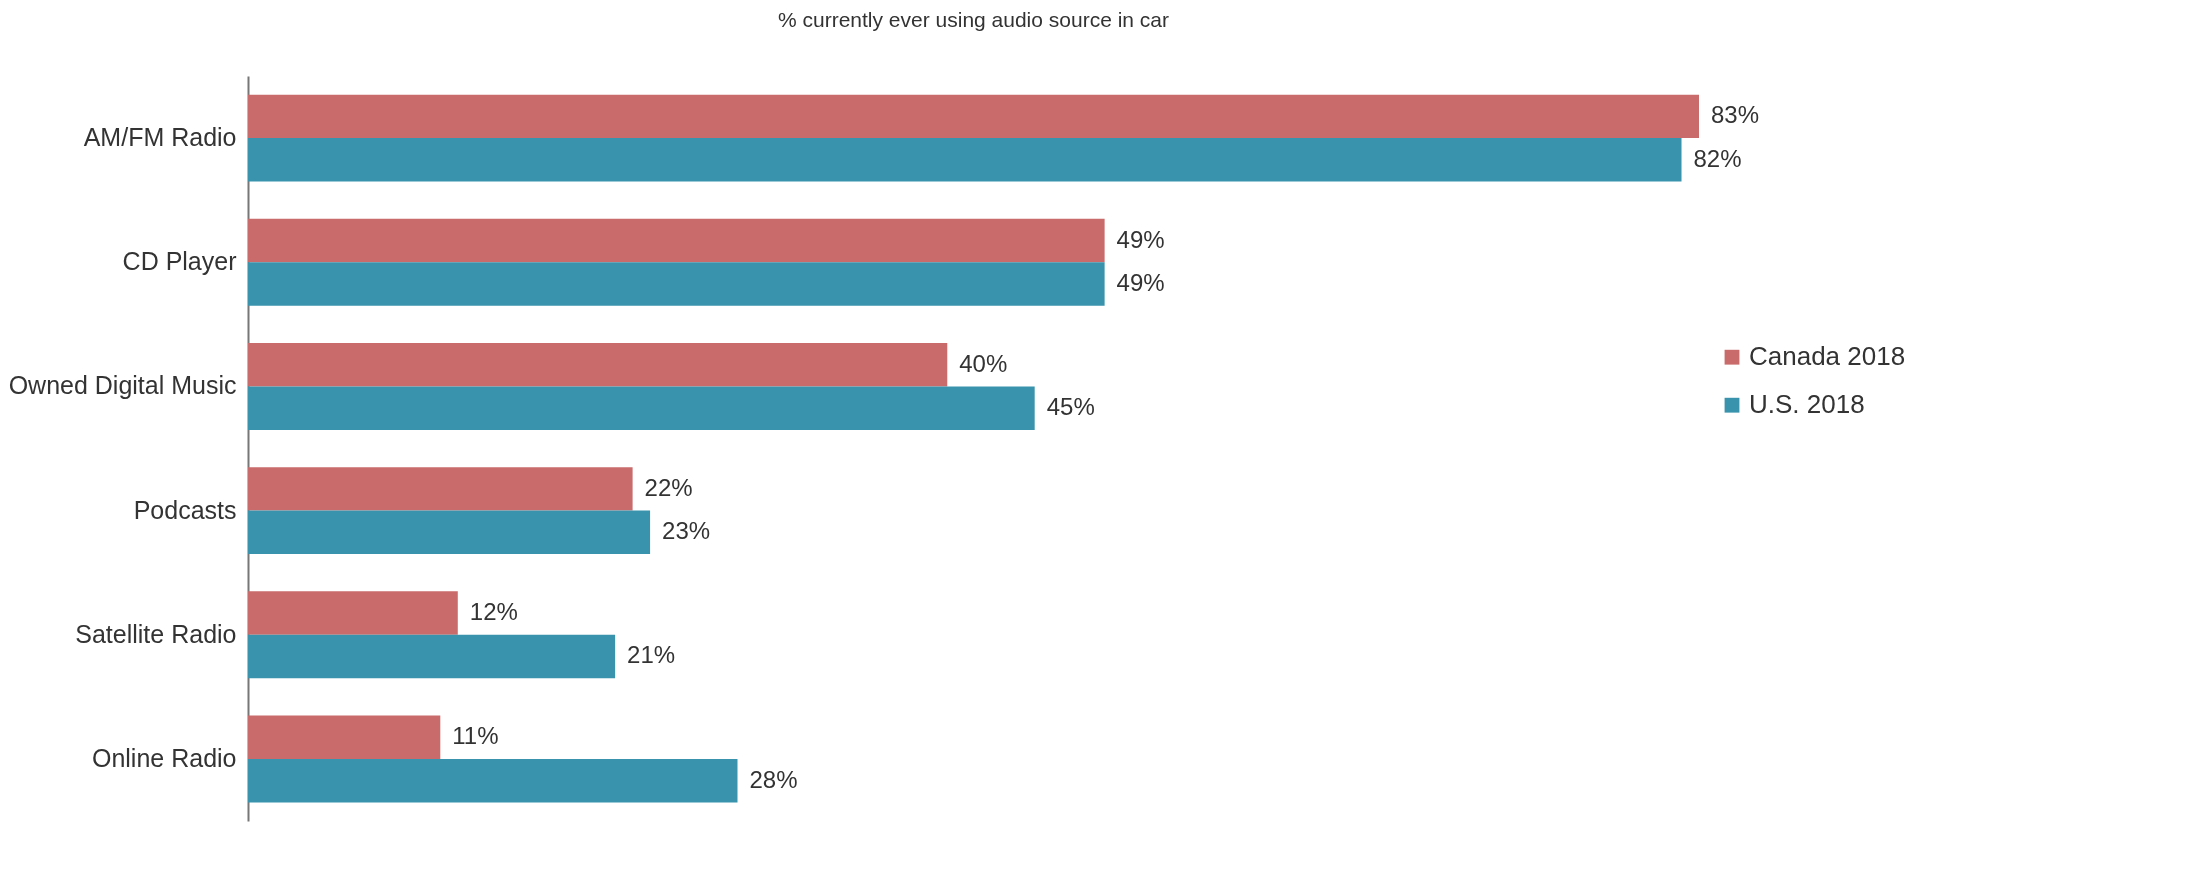 The height and width of the screenshot is (872, 2207). Describe the element at coordinates (185, 509) in the screenshot. I see `y-tick-label: Podcasts` at that location.